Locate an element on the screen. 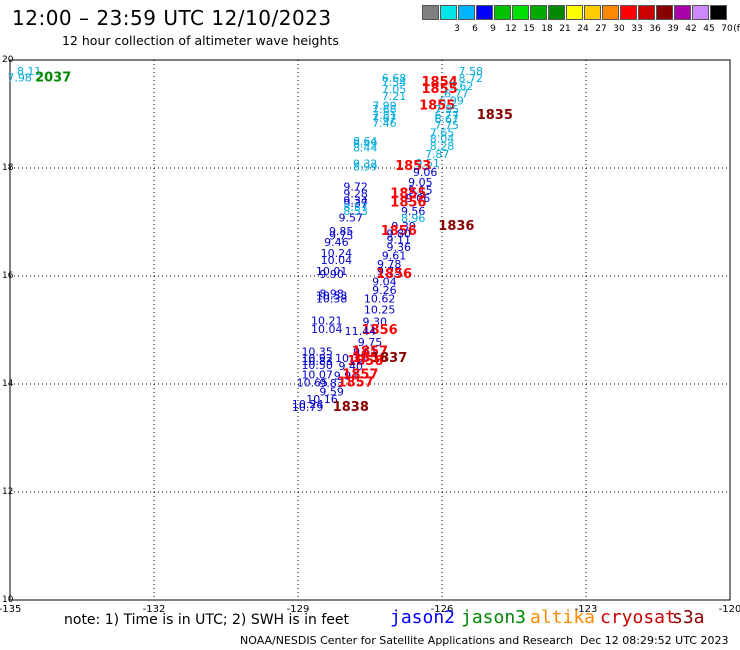 The image size is (740, 650). wave-height-label: 9.75 is located at coordinates (341, 236).